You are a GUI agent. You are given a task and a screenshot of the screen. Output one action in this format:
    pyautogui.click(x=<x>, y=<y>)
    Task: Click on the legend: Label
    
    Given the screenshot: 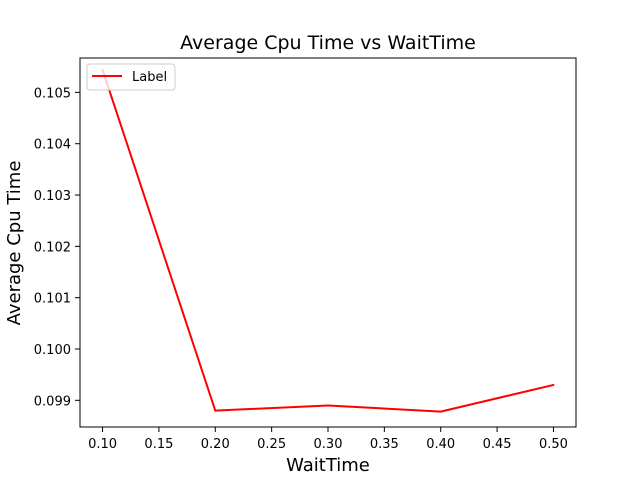 What is the action you would take?
    pyautogui.click(x=131, y=77)
    